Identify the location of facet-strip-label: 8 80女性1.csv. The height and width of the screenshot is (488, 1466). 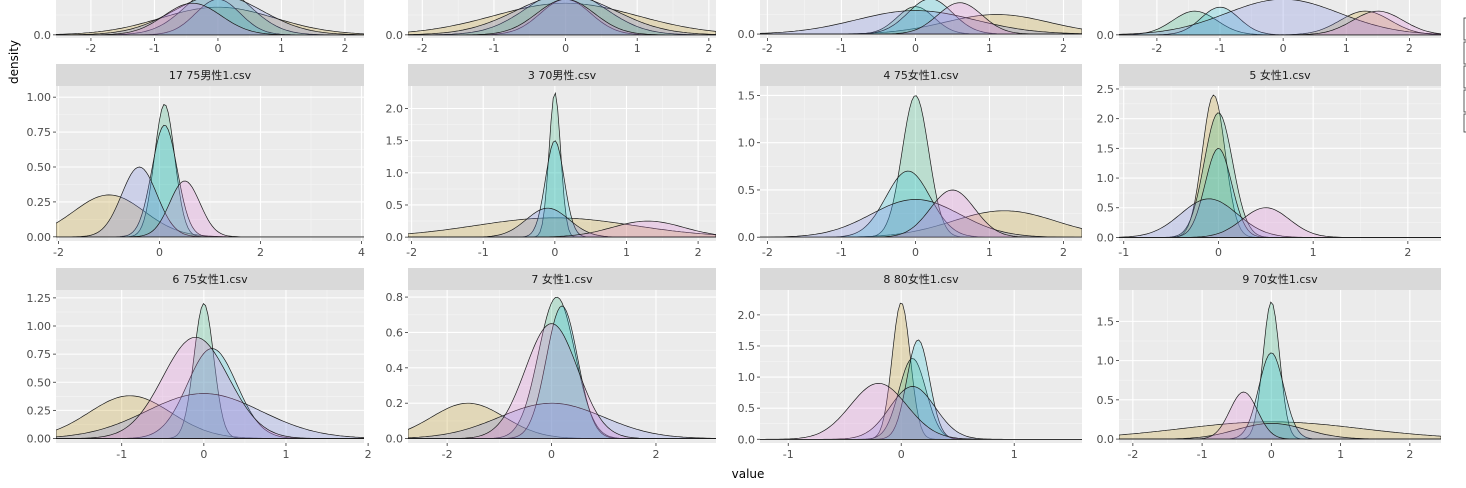
(921, 279).